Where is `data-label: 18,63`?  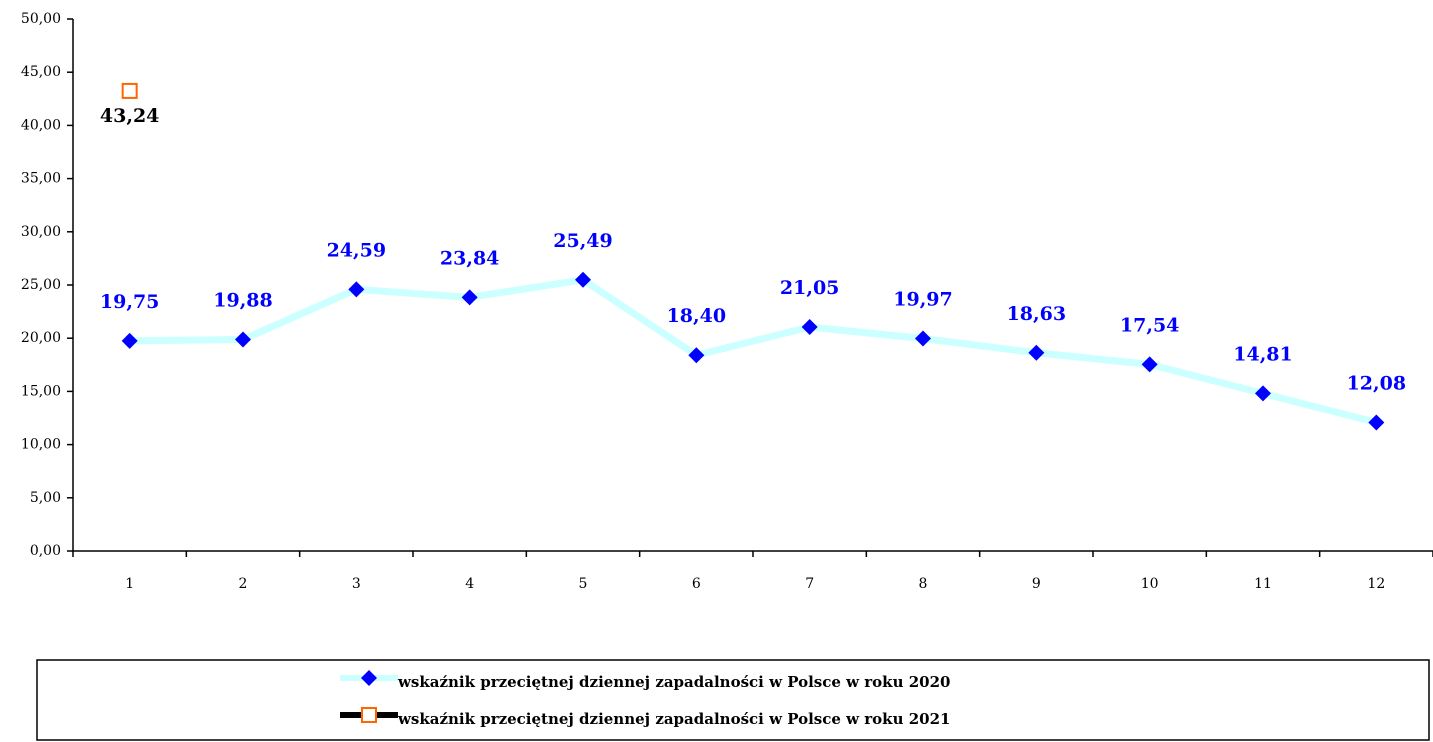 data-label: 18,63 is located at coordinates (1037, 314).